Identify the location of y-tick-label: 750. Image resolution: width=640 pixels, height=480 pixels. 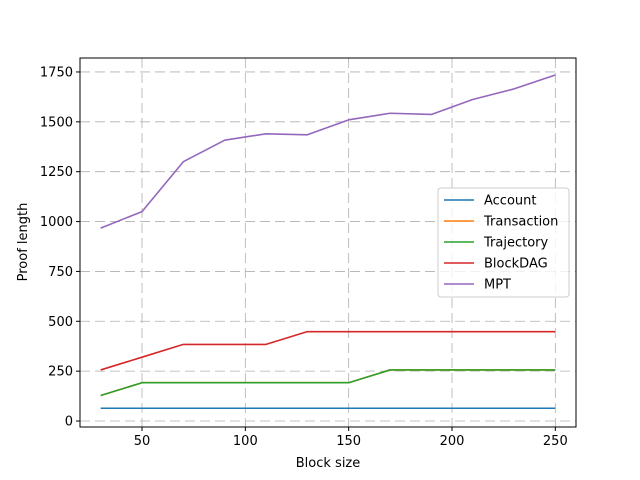
(60, 272).